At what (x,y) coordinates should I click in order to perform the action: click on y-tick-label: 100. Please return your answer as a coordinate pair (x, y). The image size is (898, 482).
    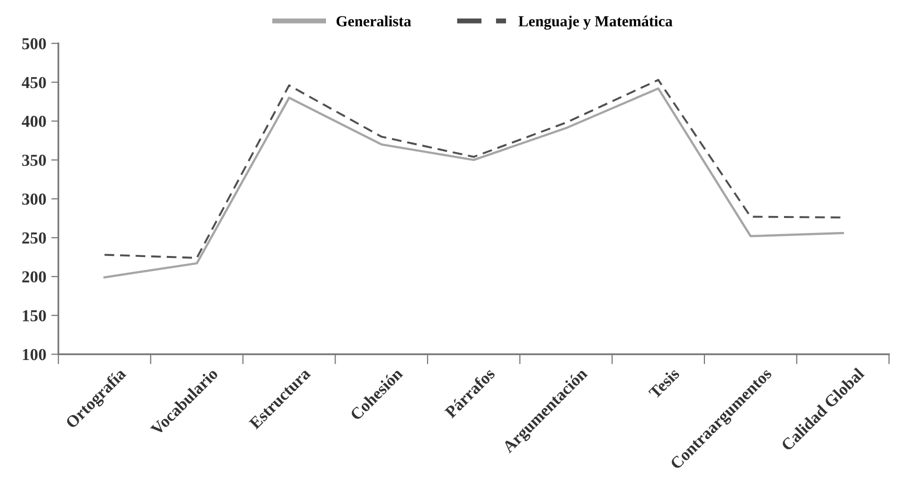
    Looking at the image, I should click on (34, 354).